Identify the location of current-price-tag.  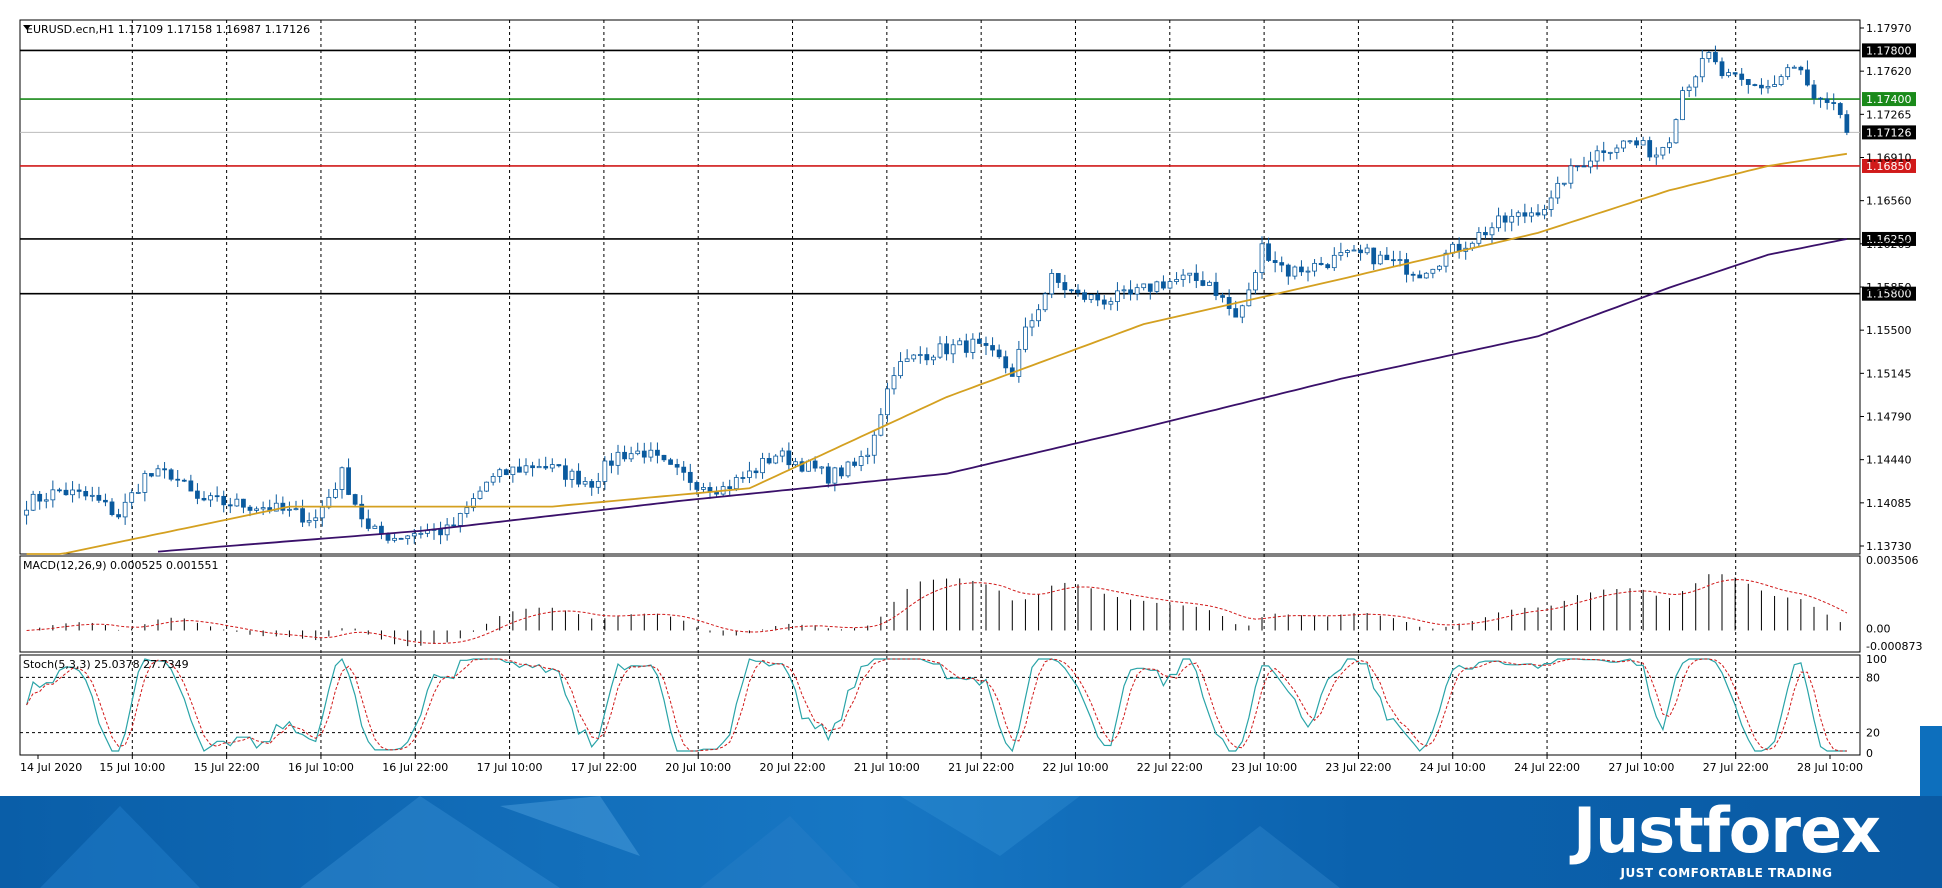
(1889, 132).